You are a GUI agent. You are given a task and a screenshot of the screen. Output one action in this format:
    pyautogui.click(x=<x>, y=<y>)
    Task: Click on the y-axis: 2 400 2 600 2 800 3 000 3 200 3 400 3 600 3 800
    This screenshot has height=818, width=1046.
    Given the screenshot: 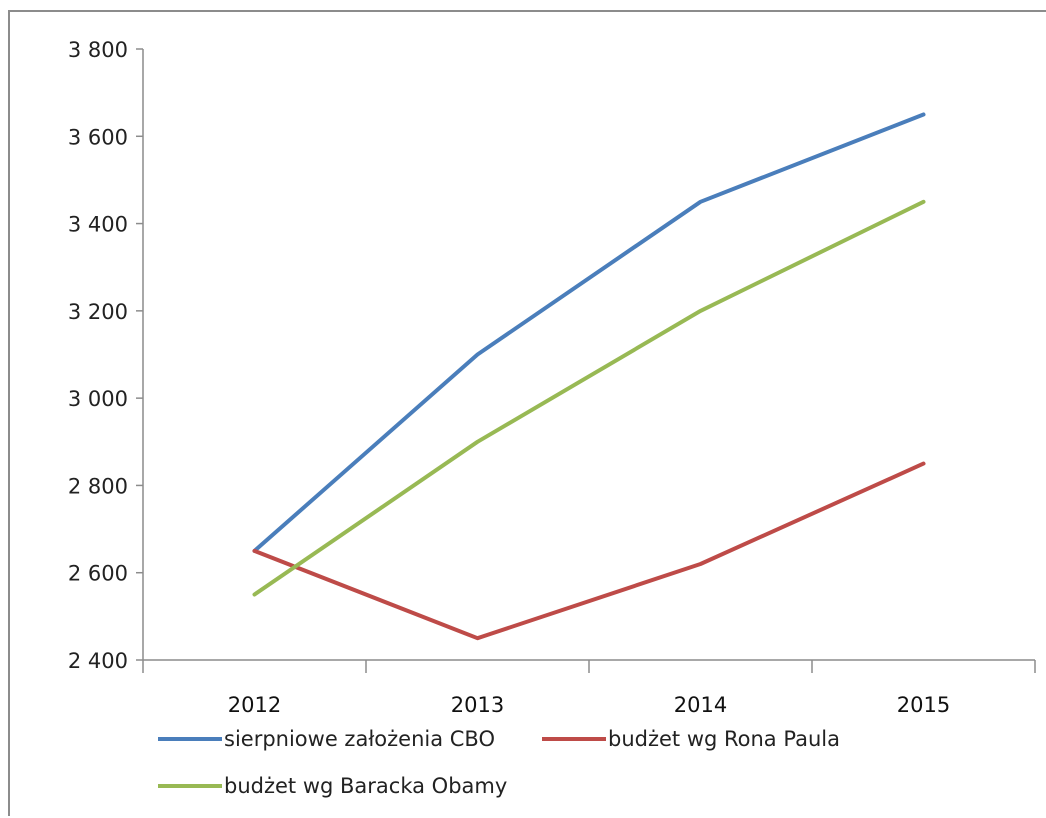 What is the action you would take?
    pyautogui.click(x=106, y=355)
    